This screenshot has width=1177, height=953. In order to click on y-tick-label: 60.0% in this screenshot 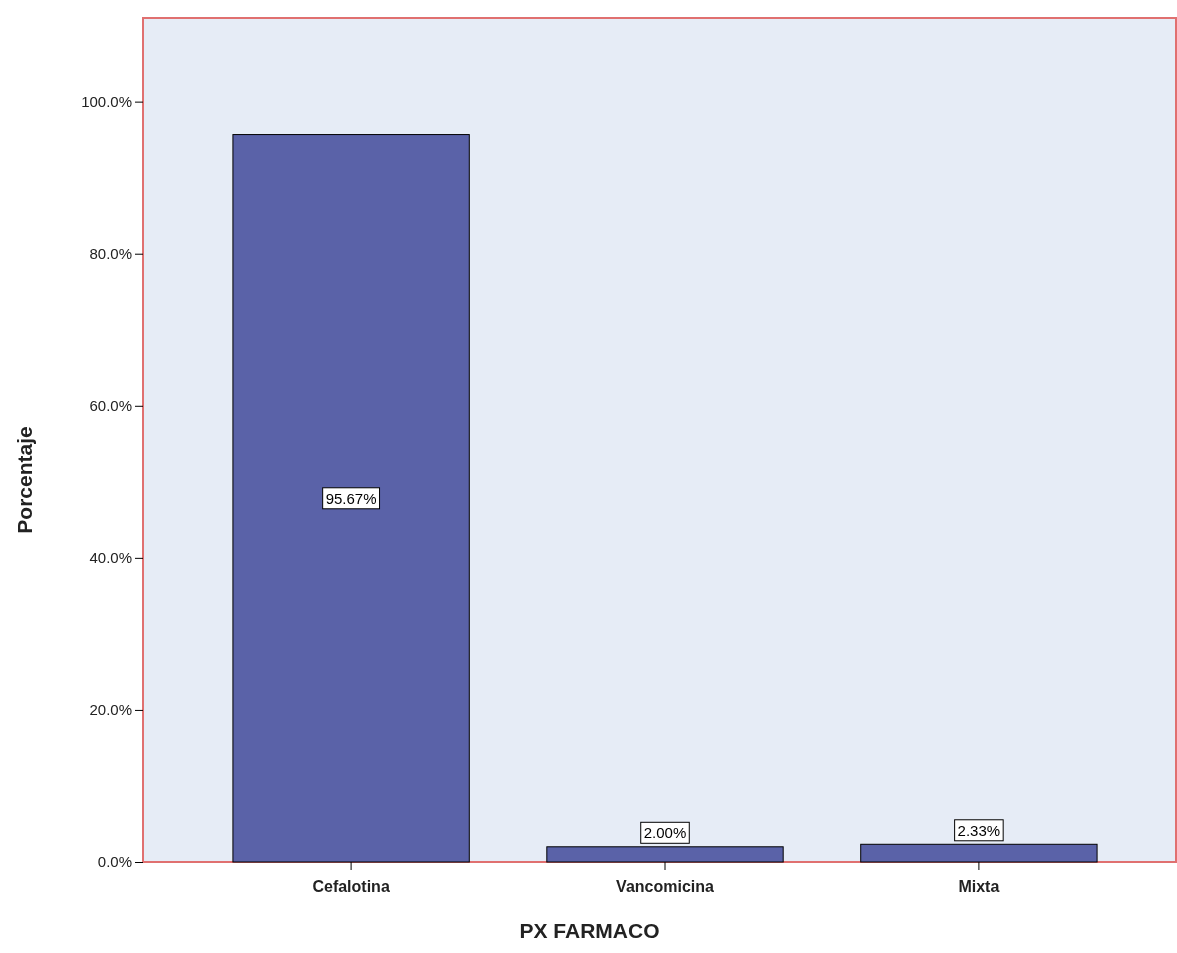, I will do `click(110, 406)`.